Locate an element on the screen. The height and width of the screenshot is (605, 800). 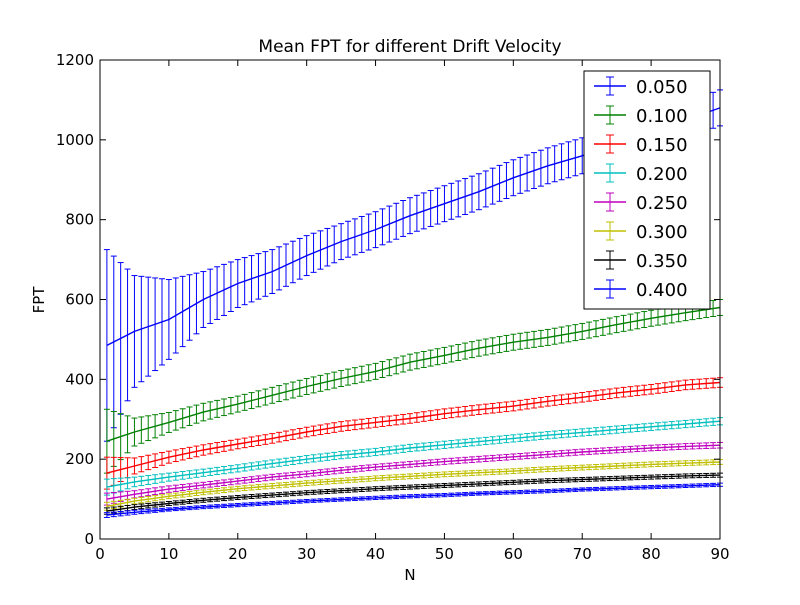
series-0.150 is located at coordinates (413, 433).